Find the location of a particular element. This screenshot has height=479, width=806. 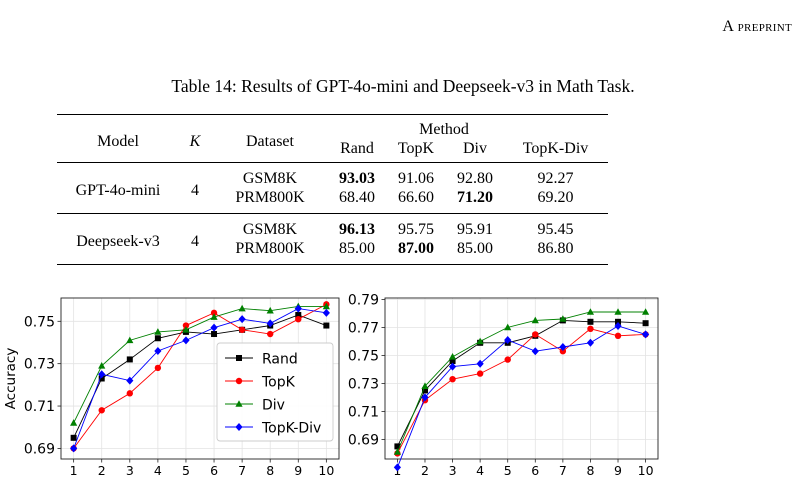

table-row: PRM800K 68.40 66.60 71.20 69.20 is located at coordinates (332, 201).